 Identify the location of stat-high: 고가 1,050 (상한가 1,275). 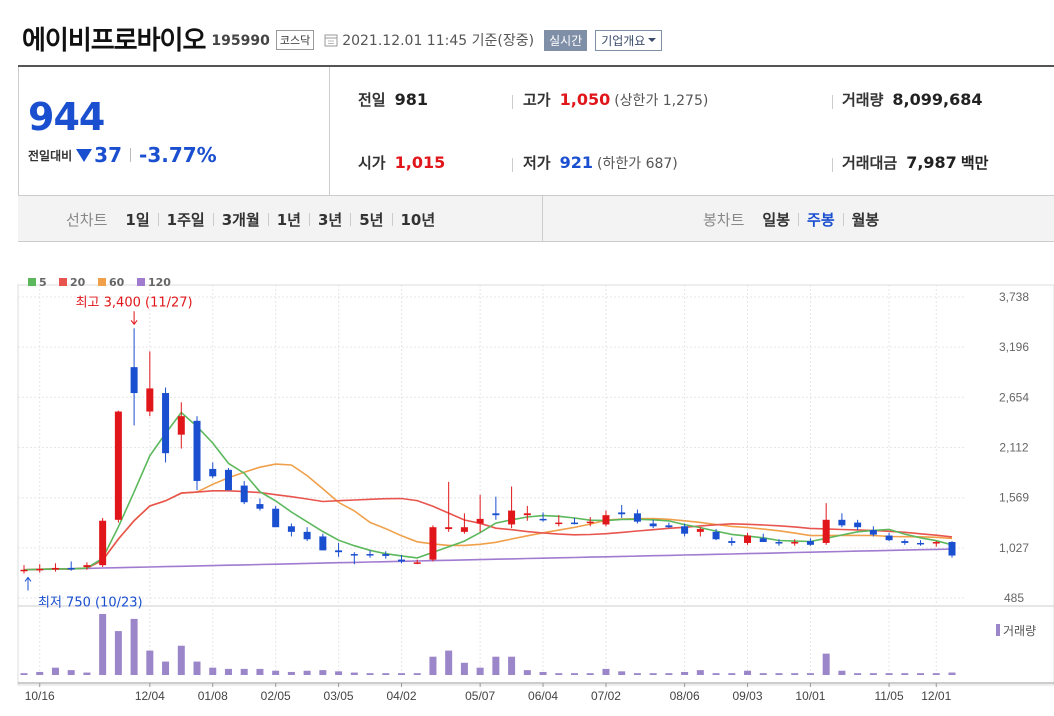
(615, 99).